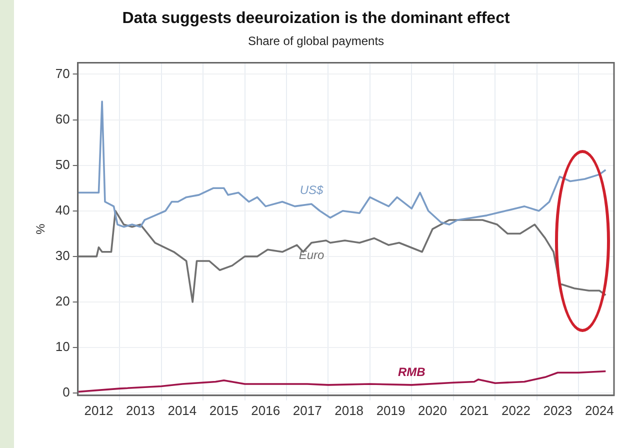 This screenshot has height=448, width=632. What do you see at coordinates (182, 410) in the screenshot?
I see `x-tick-label: 2014` at bounding box center [182, 410].